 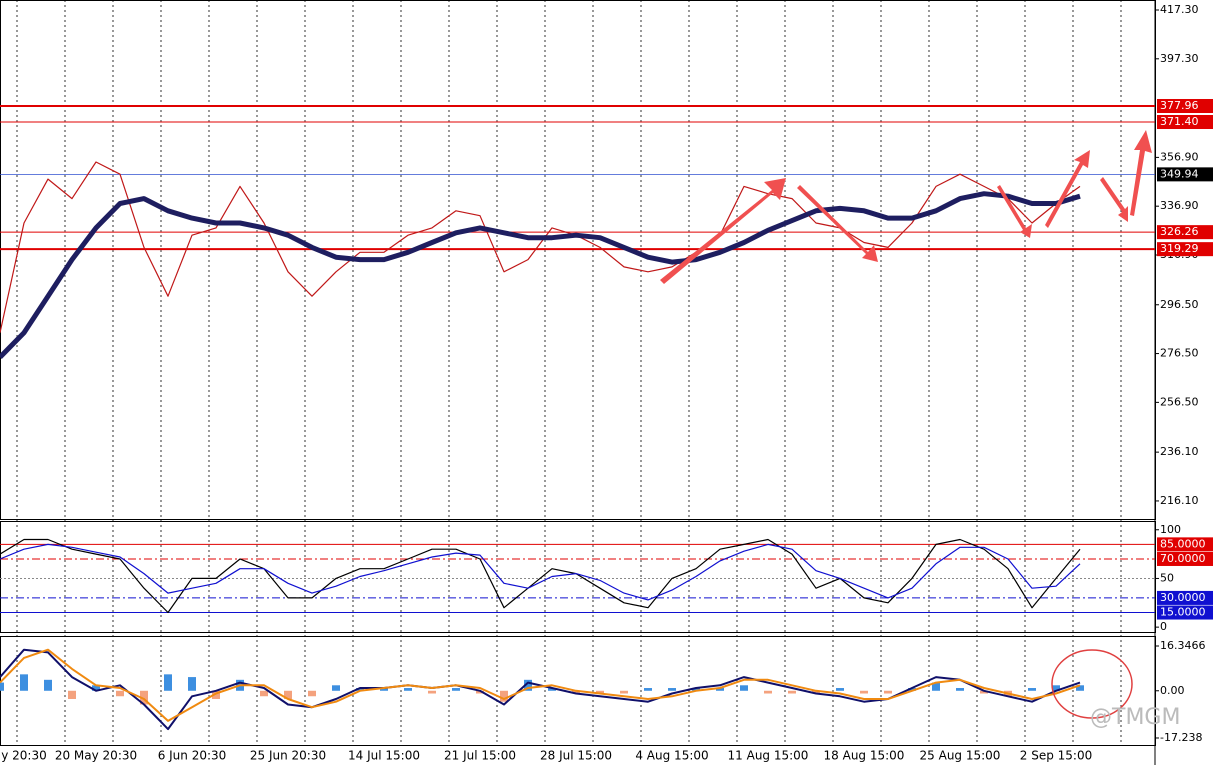 What do you see at coordinates (1172, 690) in the screenshot?
I see `y-tick-label: 0.00` at bounding box center [1172, 690].